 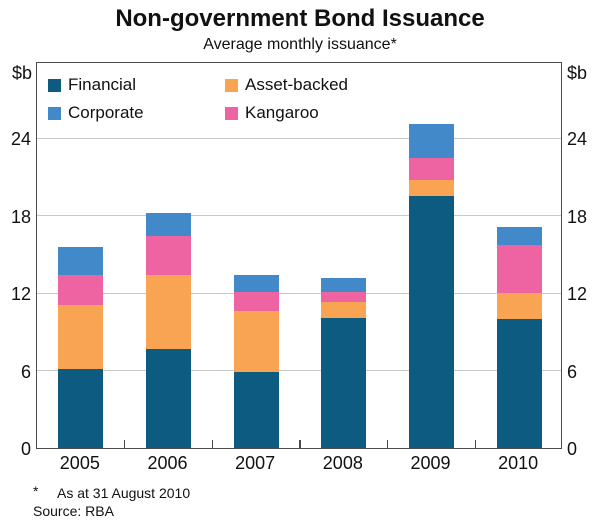 I want to click on y-tick-label-right-12: 12, so click(x=577, y=294).